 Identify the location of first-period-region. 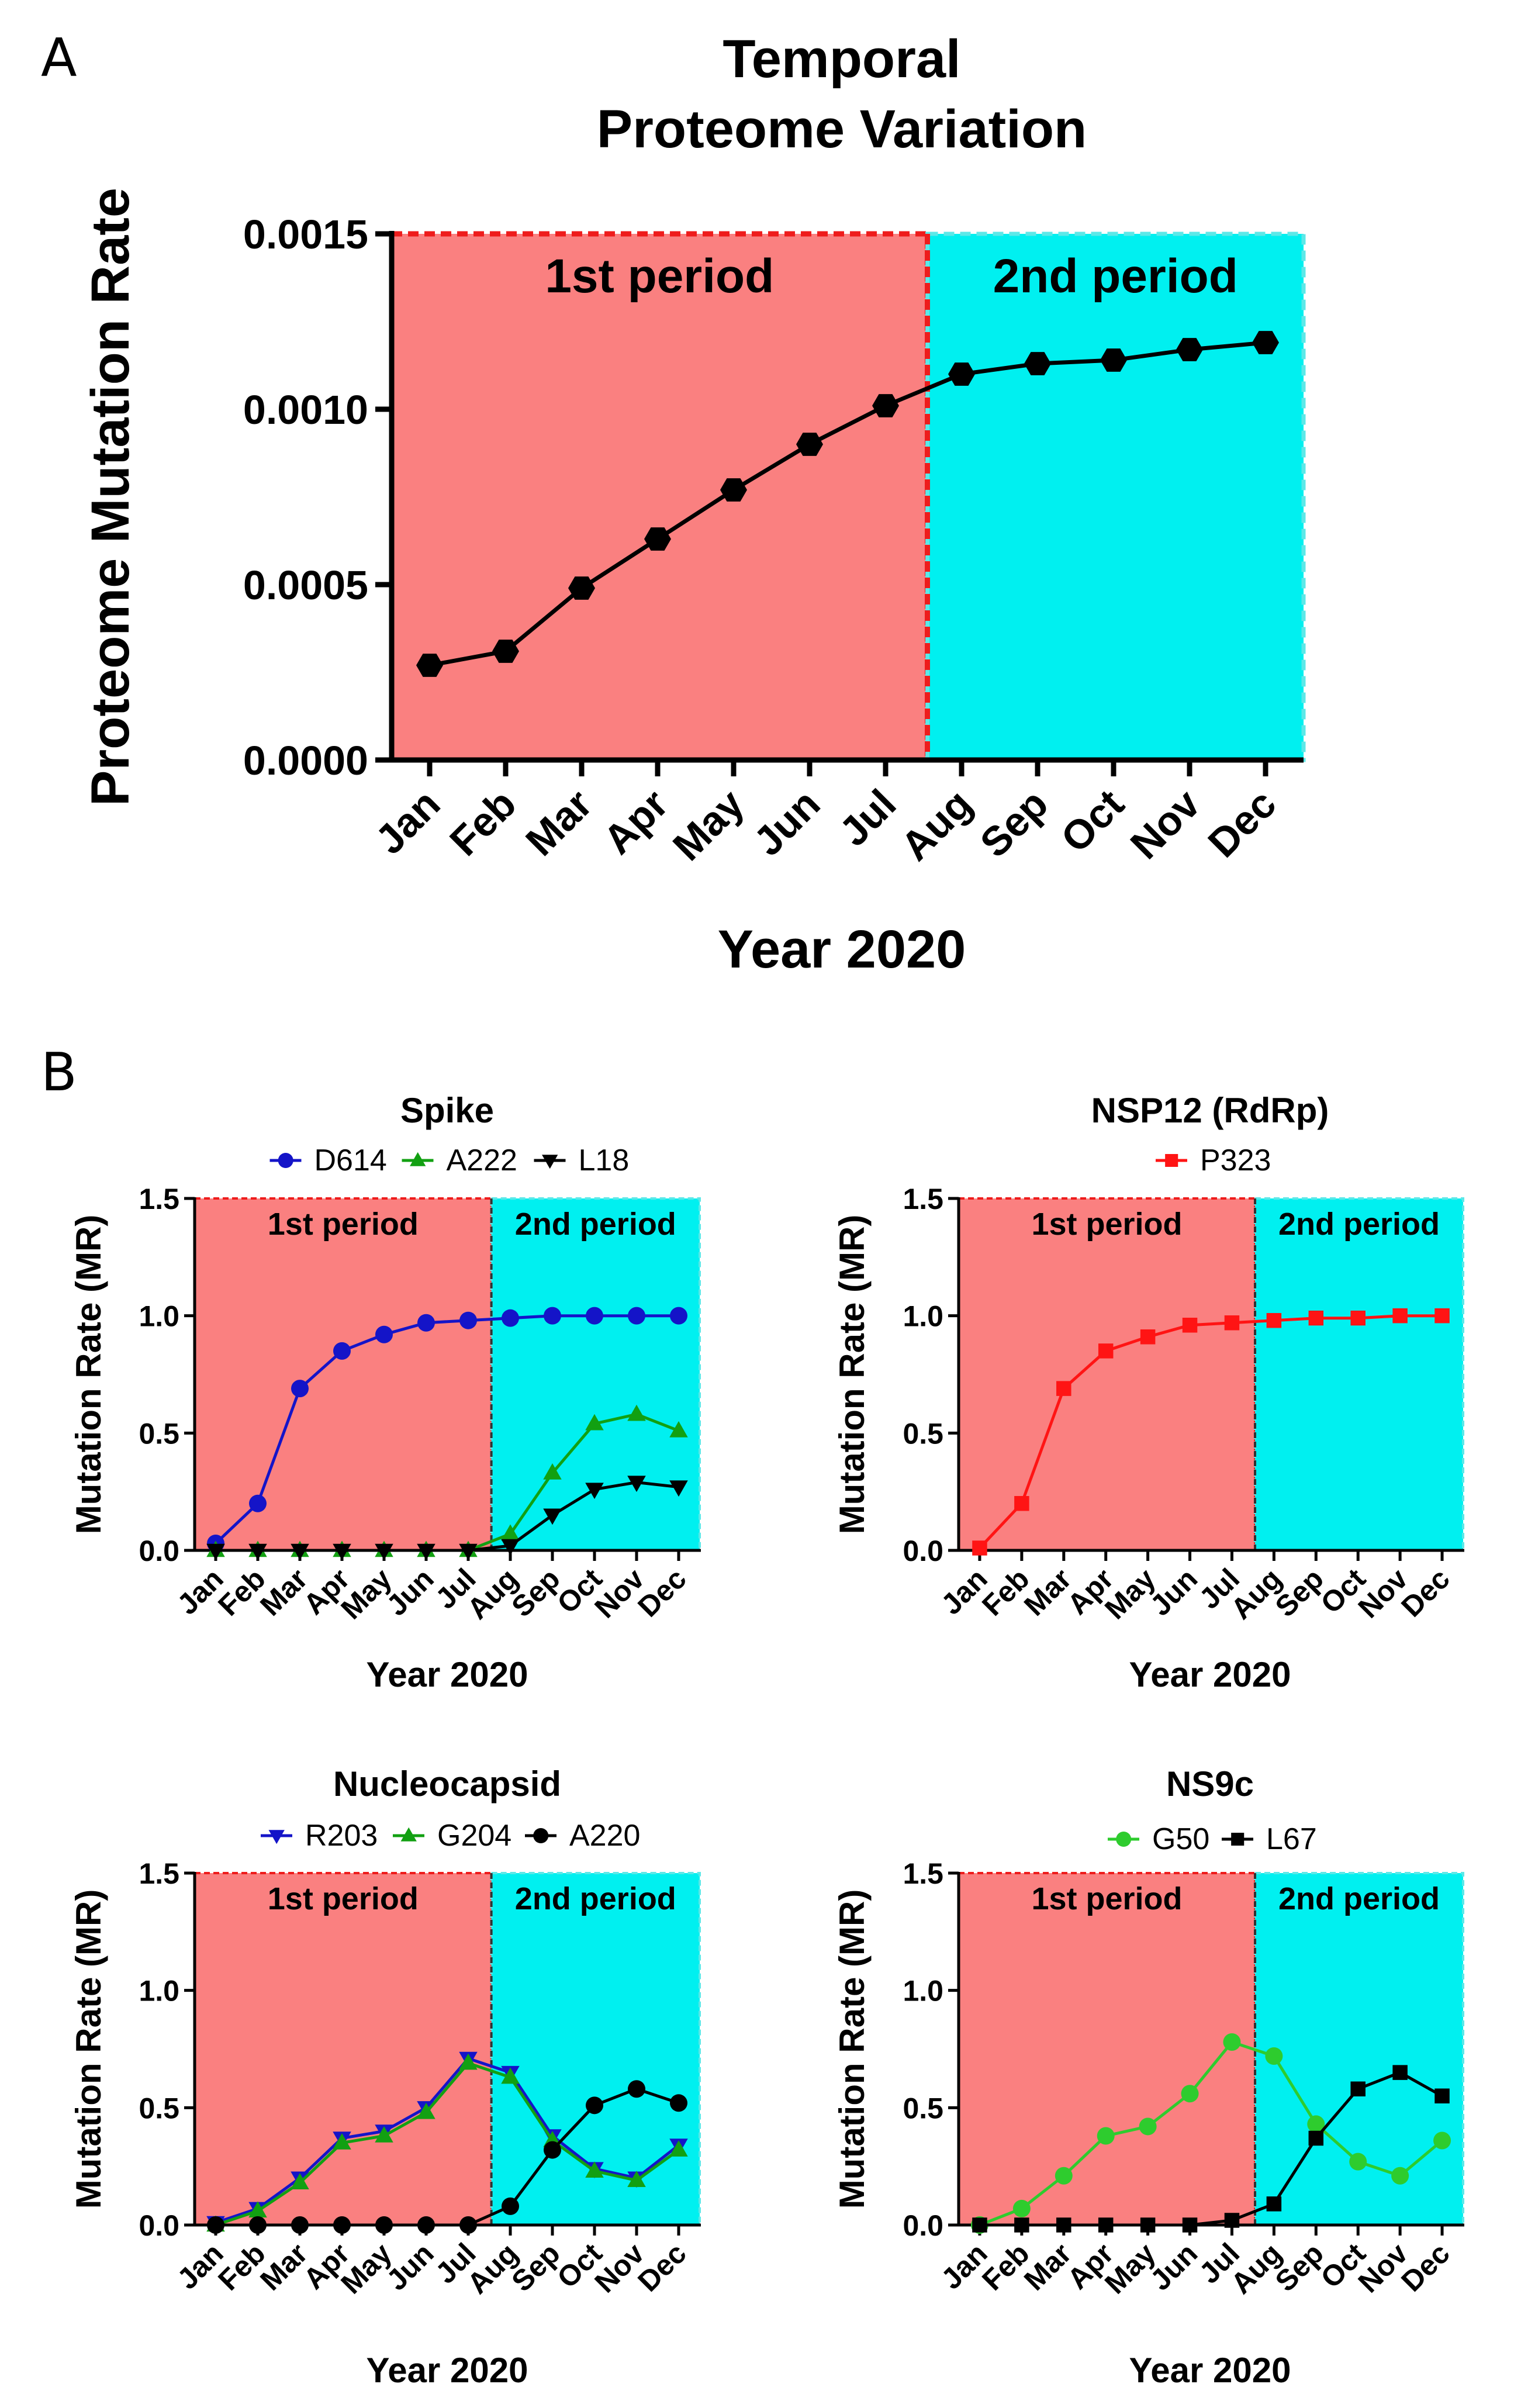
(343, 1374).